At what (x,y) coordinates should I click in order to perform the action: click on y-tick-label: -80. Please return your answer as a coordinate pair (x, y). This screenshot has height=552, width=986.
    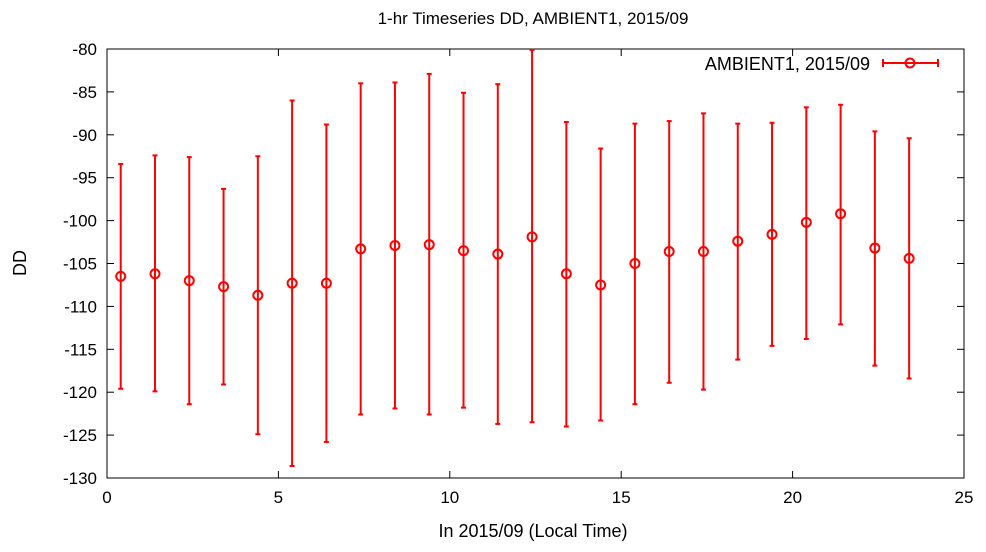
    Looking at the image, I should click on (84, 49).